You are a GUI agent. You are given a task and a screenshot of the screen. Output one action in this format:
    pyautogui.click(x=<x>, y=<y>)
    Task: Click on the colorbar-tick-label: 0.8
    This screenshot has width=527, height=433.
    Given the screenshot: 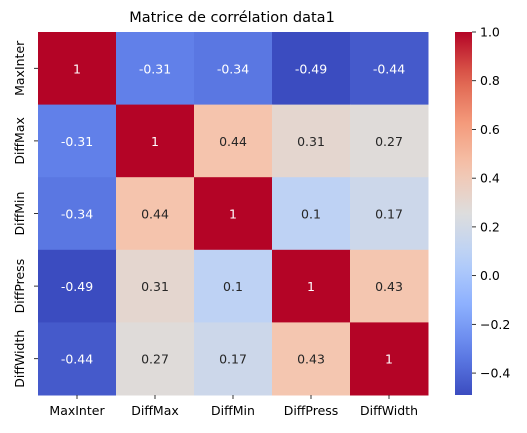 What is the action you would take?
    pyautogui.click(x=490, y=80)
    